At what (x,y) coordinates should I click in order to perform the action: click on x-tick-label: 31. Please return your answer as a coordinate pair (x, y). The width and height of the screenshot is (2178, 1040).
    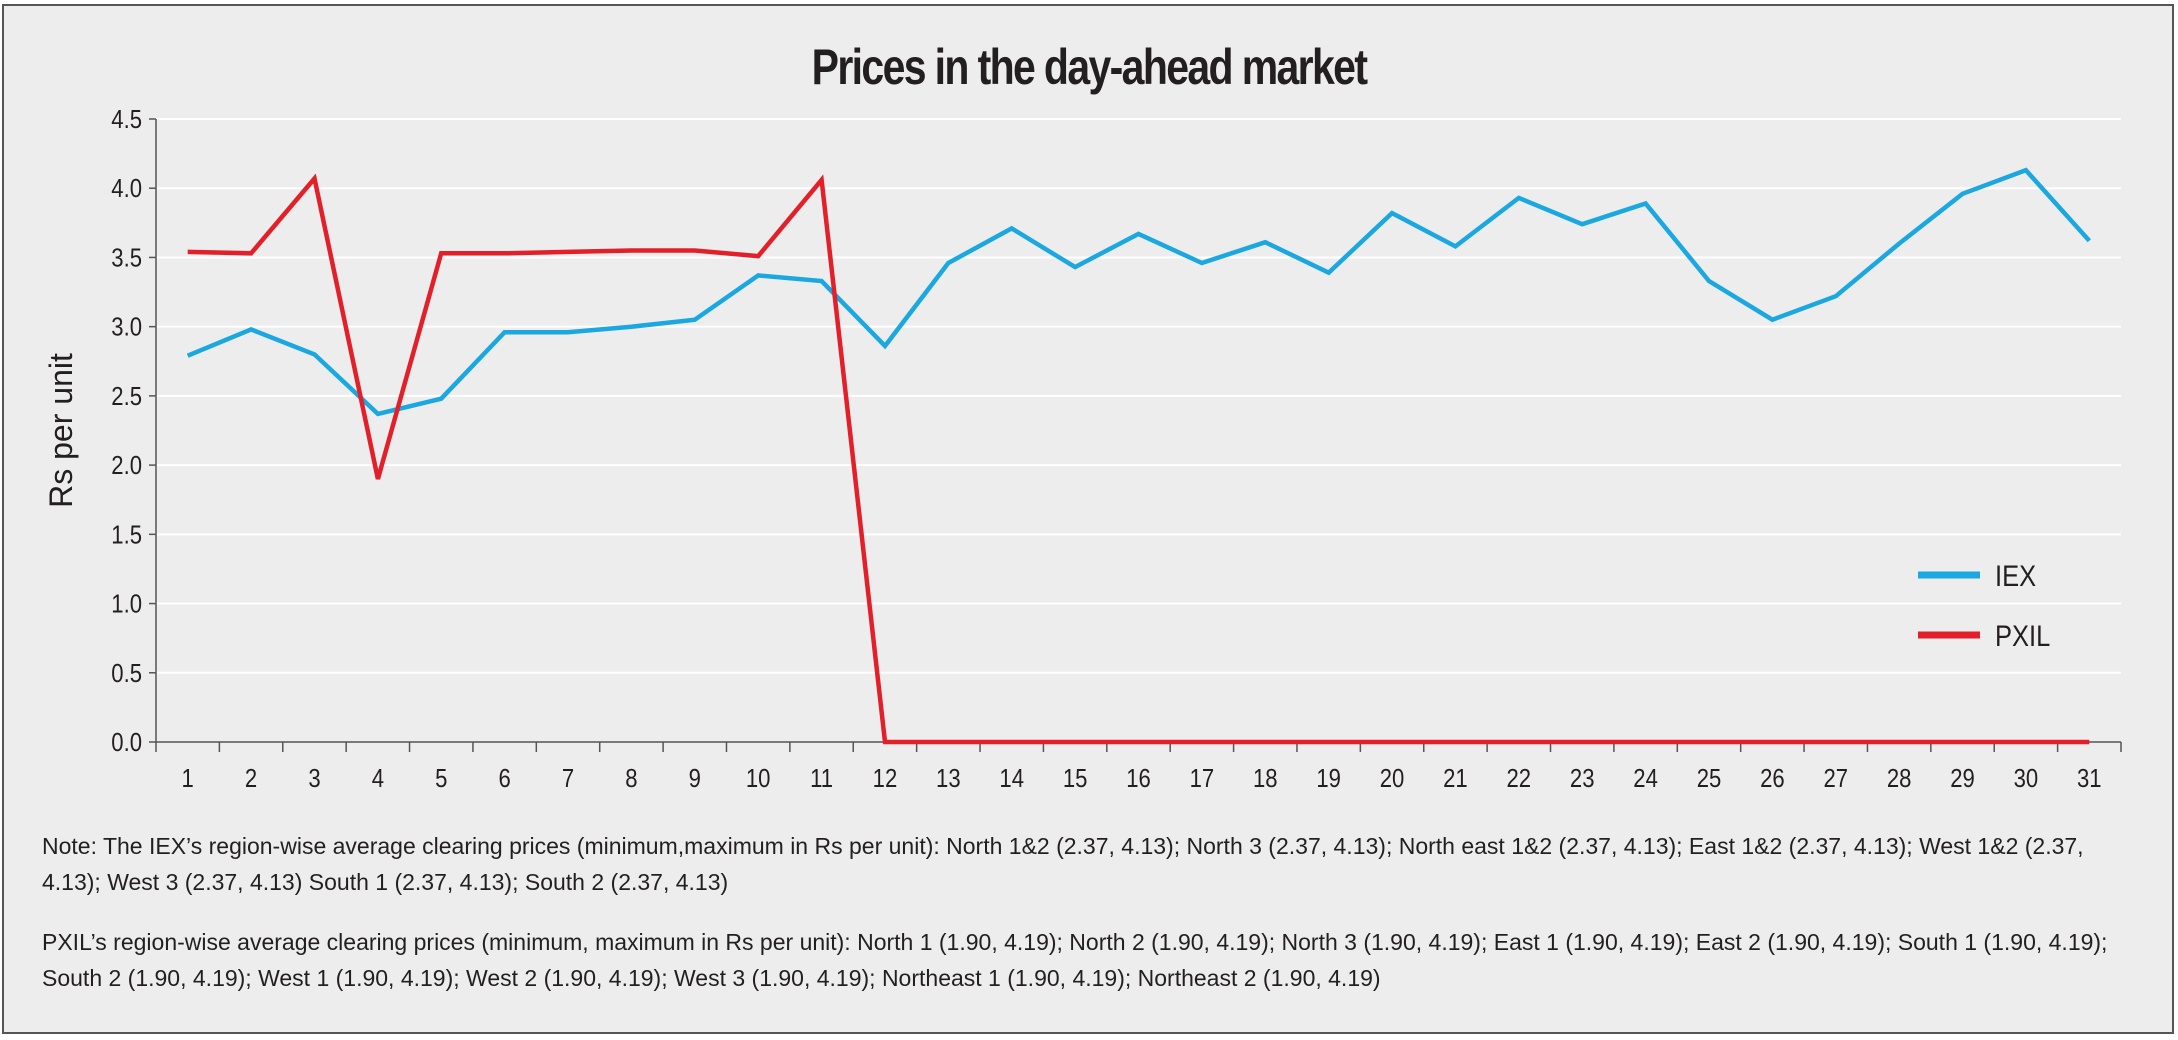
    Looking at the image, I should click on (2089, 778).